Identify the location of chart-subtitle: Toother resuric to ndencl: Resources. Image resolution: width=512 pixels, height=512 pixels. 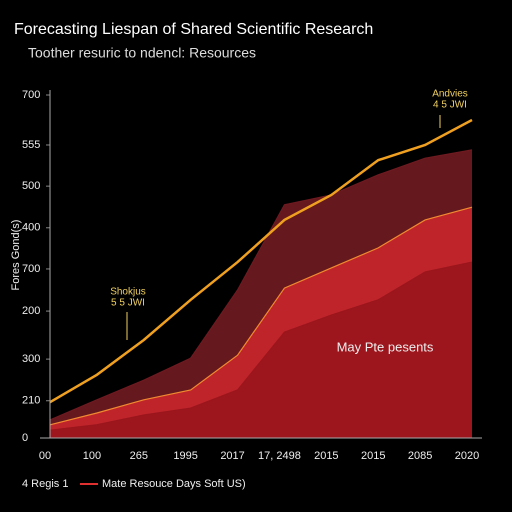
(142, 53).